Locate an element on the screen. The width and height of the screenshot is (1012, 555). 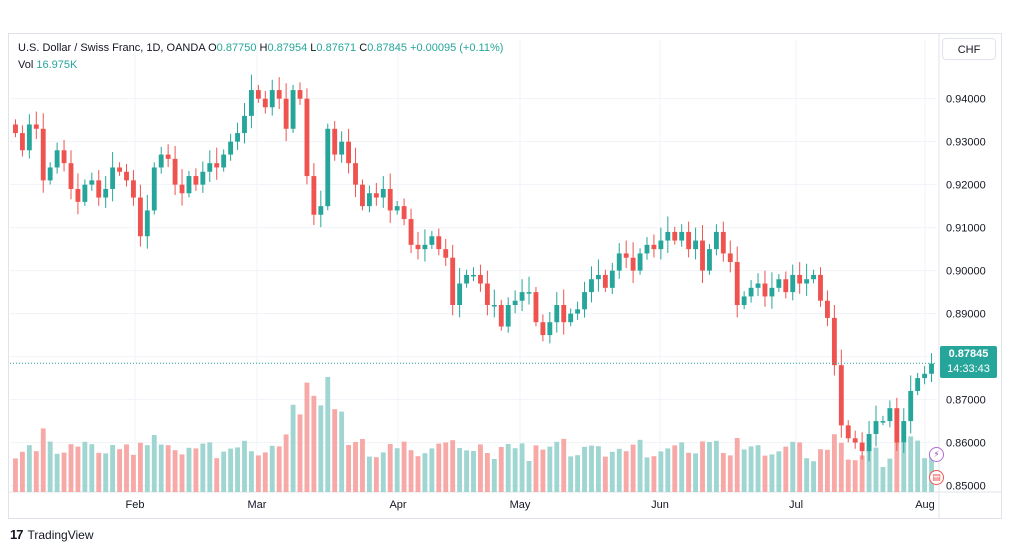
economic-event-icon: ▤ is located at coordinates (936, 477).